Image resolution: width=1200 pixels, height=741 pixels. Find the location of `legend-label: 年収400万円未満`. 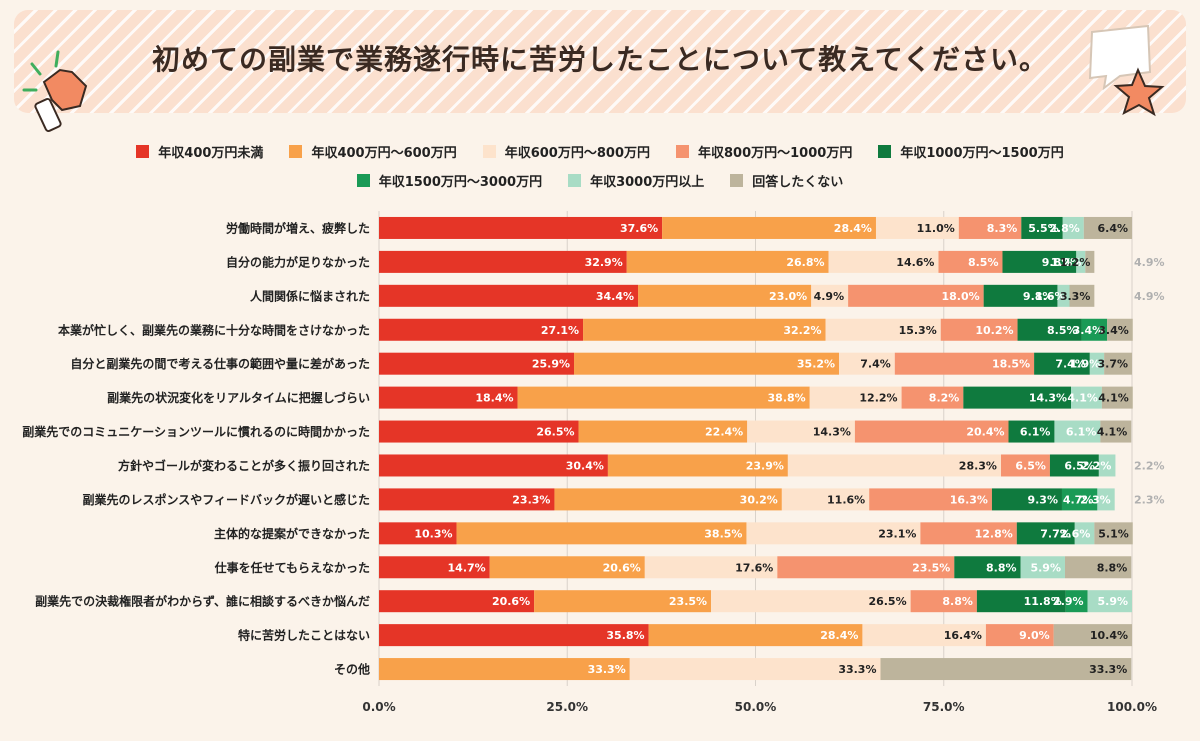

legend-label: 年収400万円未満 is located at coordinates (211, 153).